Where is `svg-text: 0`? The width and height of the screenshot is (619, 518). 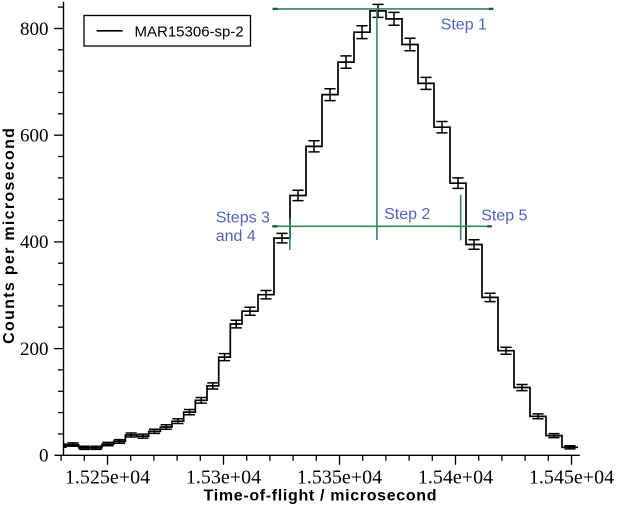
svg-text: 0 is located at coordinates (44, 456).